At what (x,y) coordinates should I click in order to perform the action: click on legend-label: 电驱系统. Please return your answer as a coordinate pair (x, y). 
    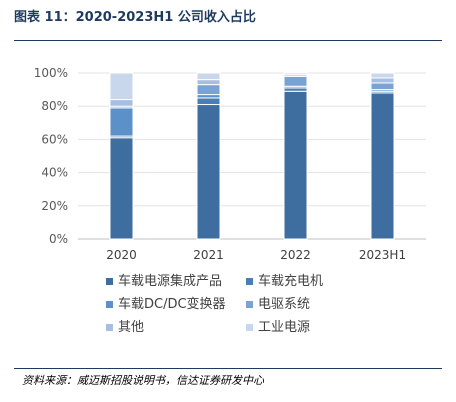
    Looking at the image, I should click on (284, 304).